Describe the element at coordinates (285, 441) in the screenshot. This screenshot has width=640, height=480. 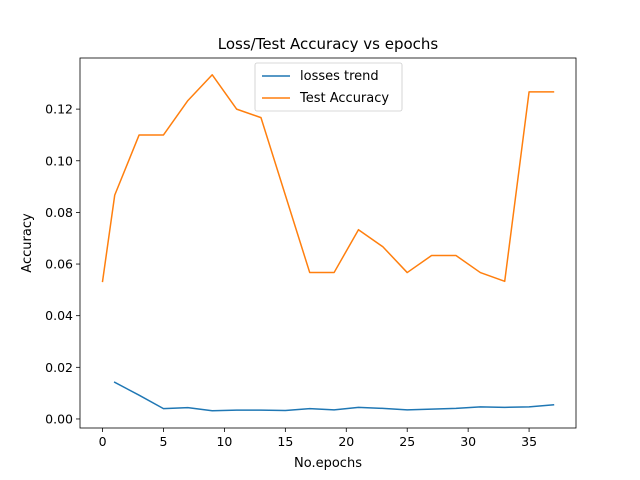
I see `x-tick-label: 15` at that location.